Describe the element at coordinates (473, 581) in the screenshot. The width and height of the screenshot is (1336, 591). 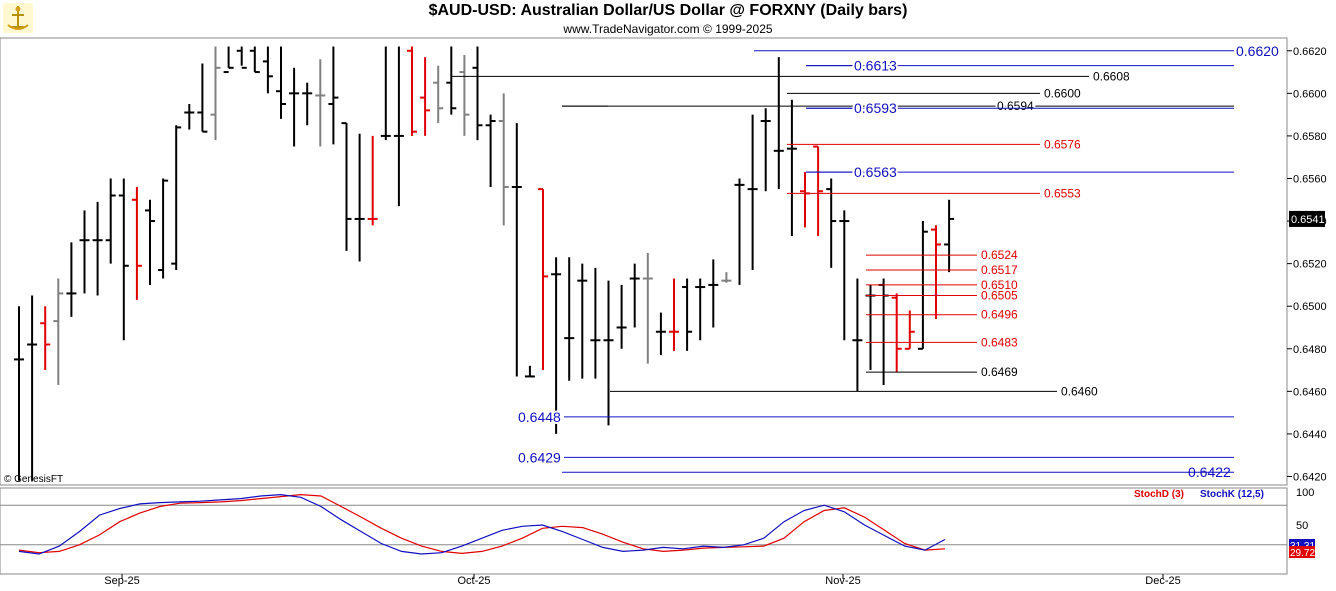
I see `date-tick-label: Oct-25` at that location.